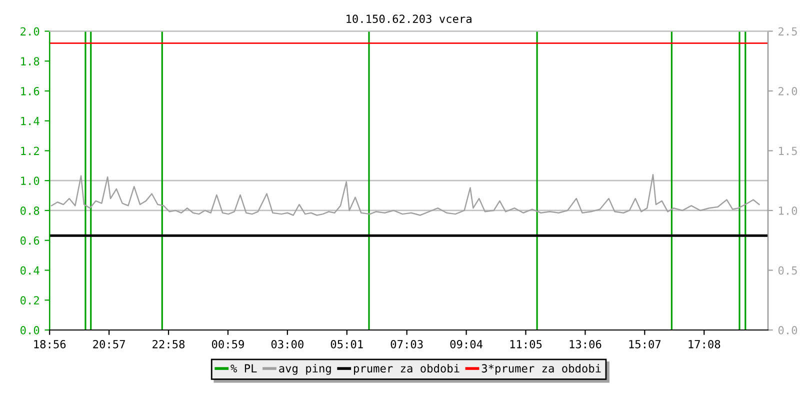  Describe the element at coordinates (704, 344) in the screenshot. I see `x-tick-label: 17:08` at that location.